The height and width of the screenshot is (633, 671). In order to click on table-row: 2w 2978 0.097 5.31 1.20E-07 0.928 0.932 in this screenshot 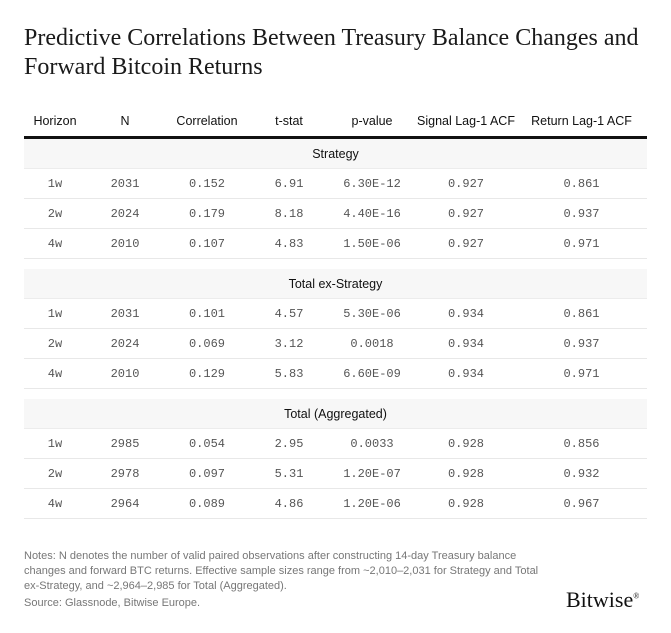, I will do `click(335, 473)`.